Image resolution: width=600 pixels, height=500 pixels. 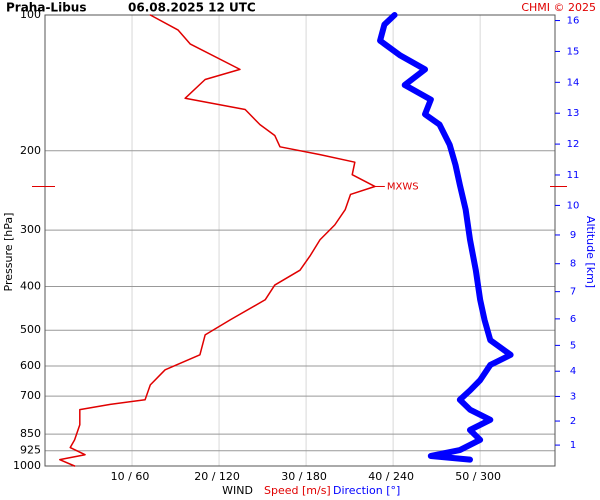 What do you see at coordinates (558, 7) in the screenshot?
I see `credit: CHMI © 2025` at bounding box center [558, 7].